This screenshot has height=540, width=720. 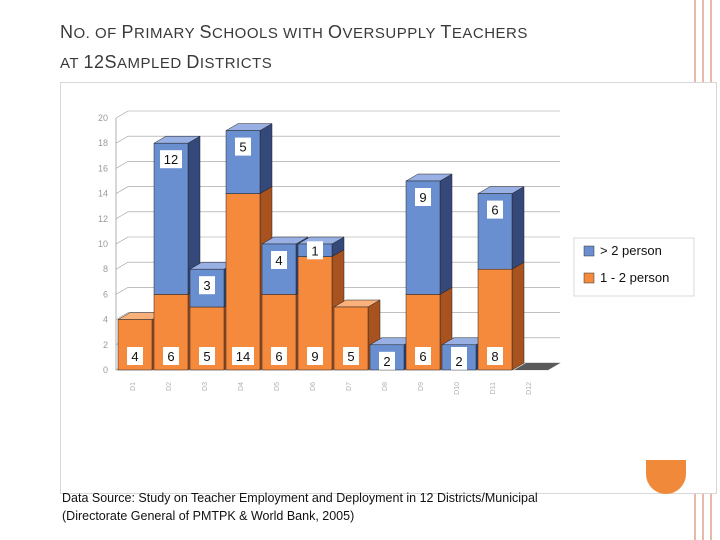 I want to click on y-tick-label: 14, so click(x=103, y=194).